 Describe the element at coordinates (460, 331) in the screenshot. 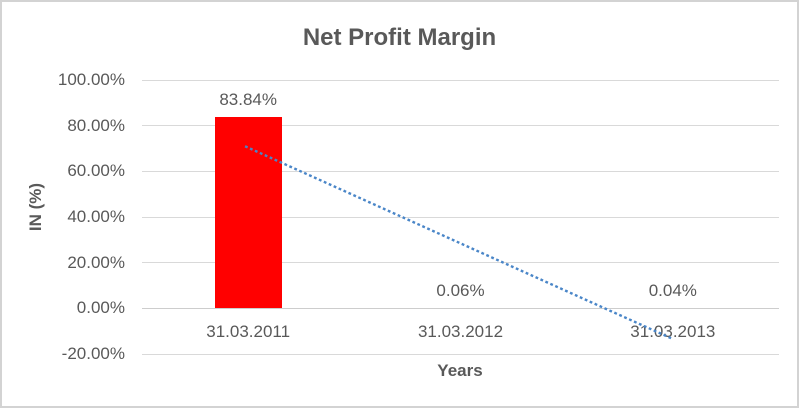

I see `x-category-label: 31.03.2012` at that location.